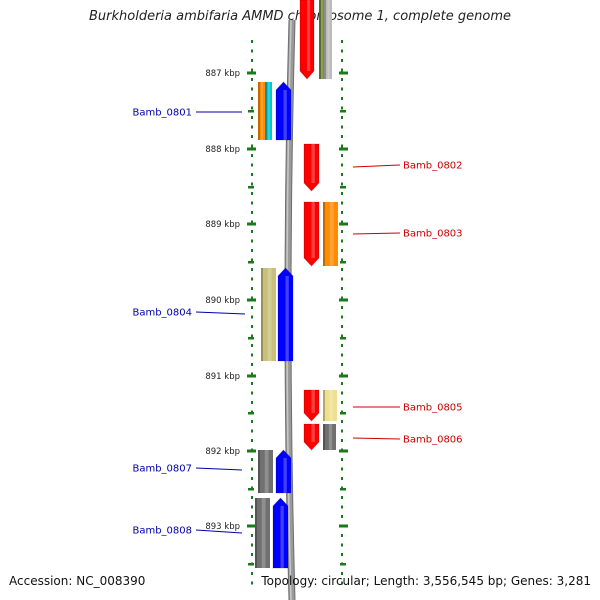 This screenshot has width=600, height=600. What do you see at coordinates (222, 452) in the screenshot?
I see `tick-label: 892 kbp` at bounding box center [222, 452].